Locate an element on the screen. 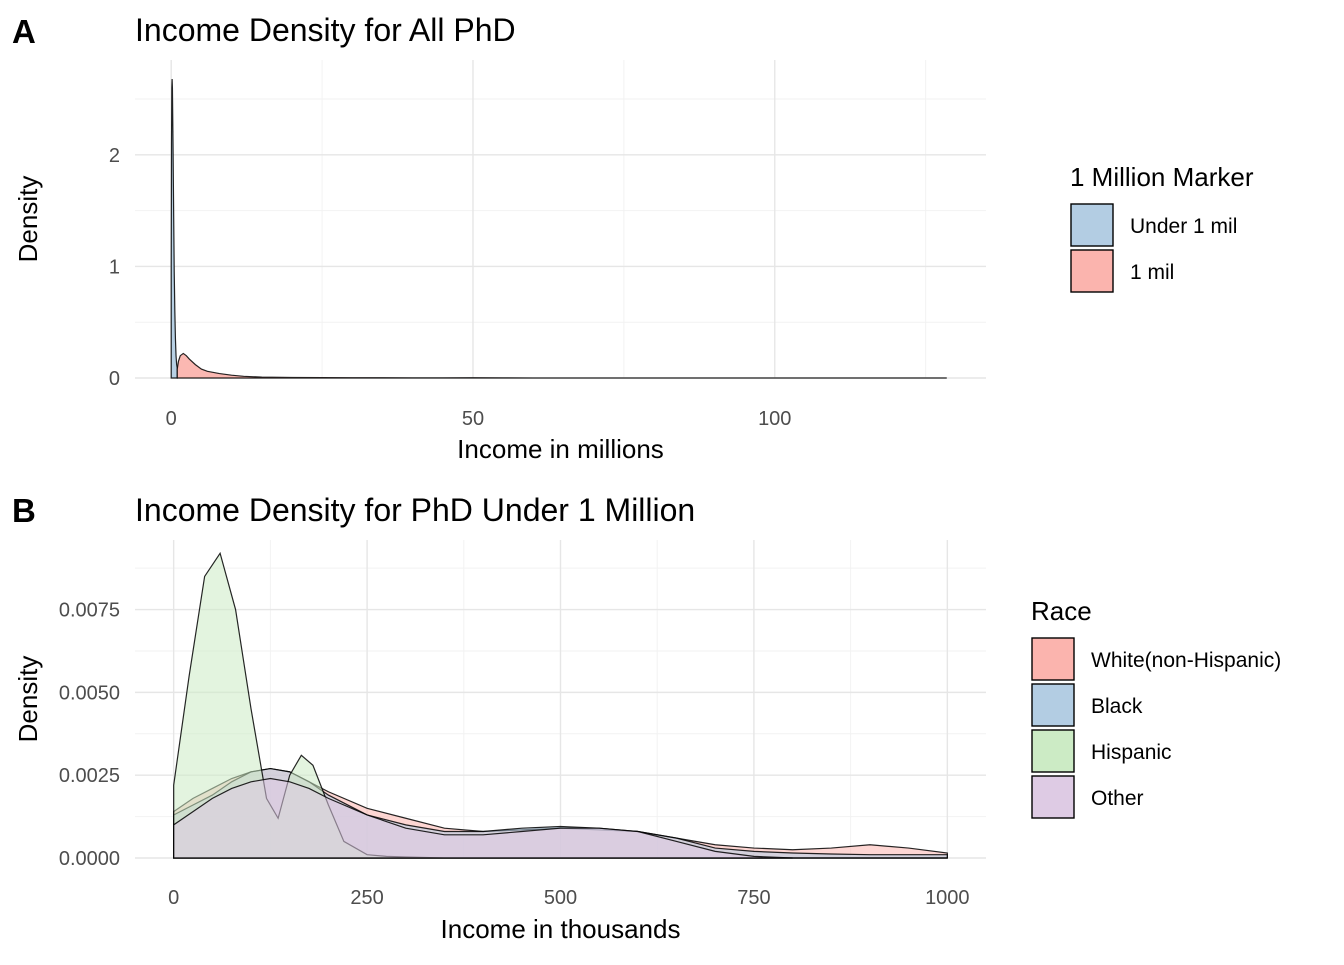 The height and width of the screenshot is (965, 1344). legend: 1 Million Marker Under 1 mil 1 mil is located at coordinates (1162, 227).